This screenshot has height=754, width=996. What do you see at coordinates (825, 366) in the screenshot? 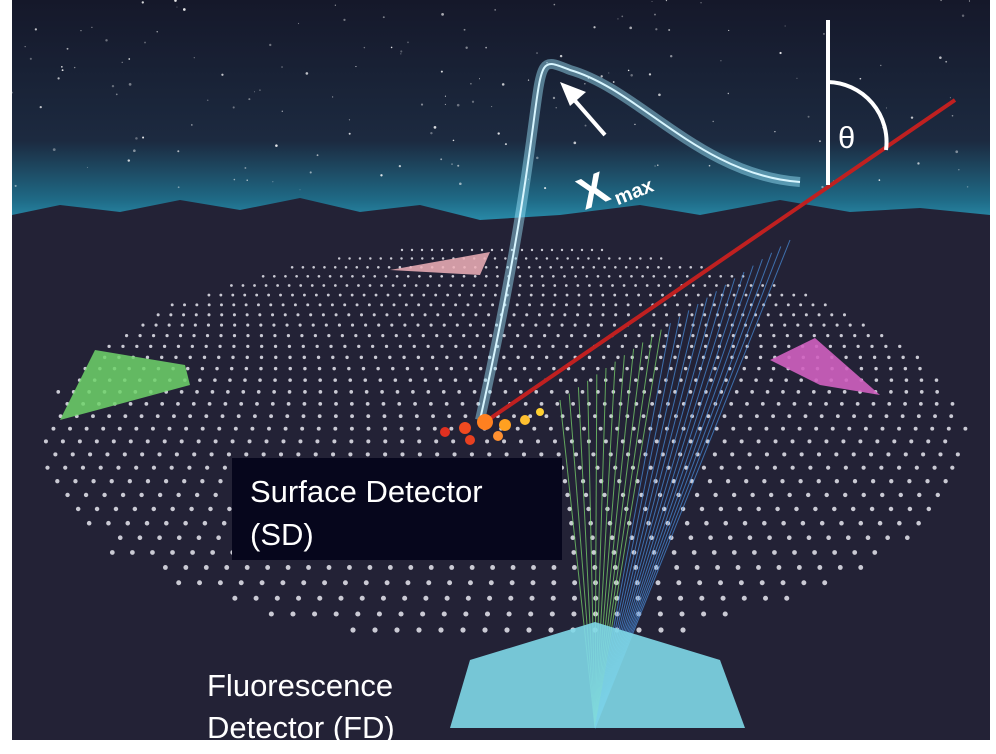
I see `fd-site-right` at bounding box center [825, 366].